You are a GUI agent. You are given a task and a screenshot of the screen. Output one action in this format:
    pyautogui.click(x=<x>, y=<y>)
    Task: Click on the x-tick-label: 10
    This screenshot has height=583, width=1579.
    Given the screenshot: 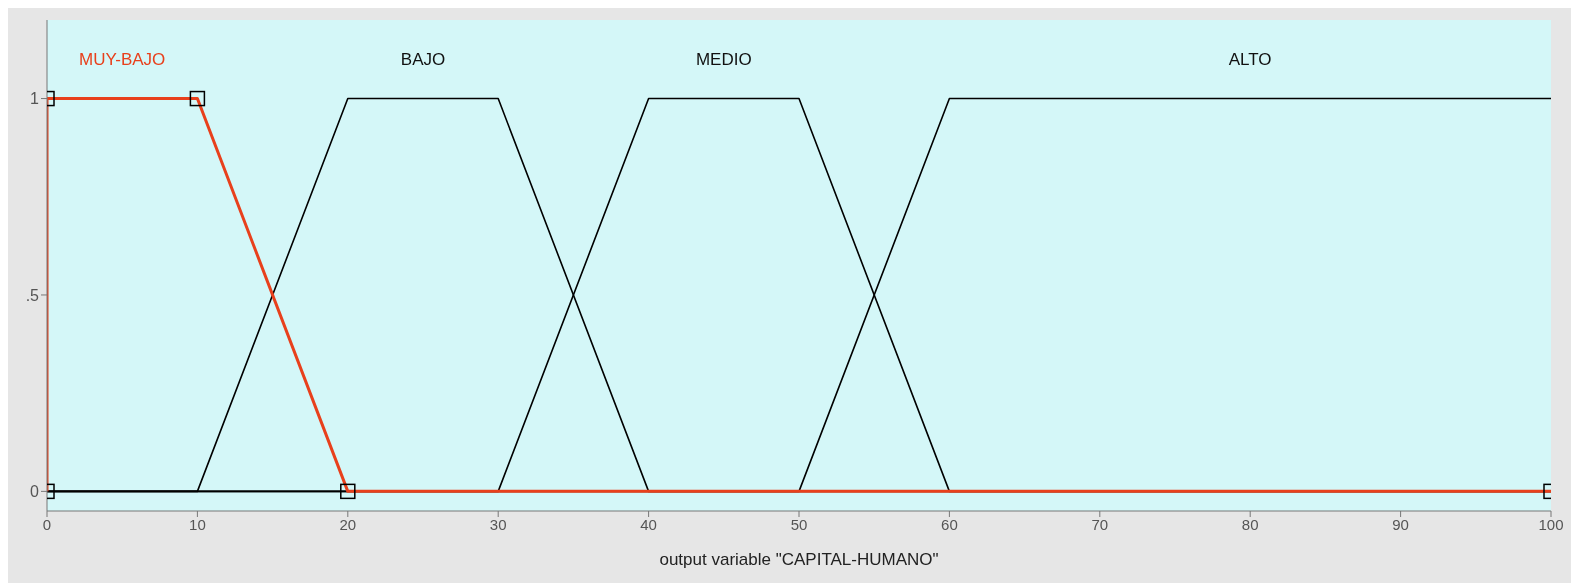 What is the action you would take?
    pyautogui.click(x=197, y=524)
    